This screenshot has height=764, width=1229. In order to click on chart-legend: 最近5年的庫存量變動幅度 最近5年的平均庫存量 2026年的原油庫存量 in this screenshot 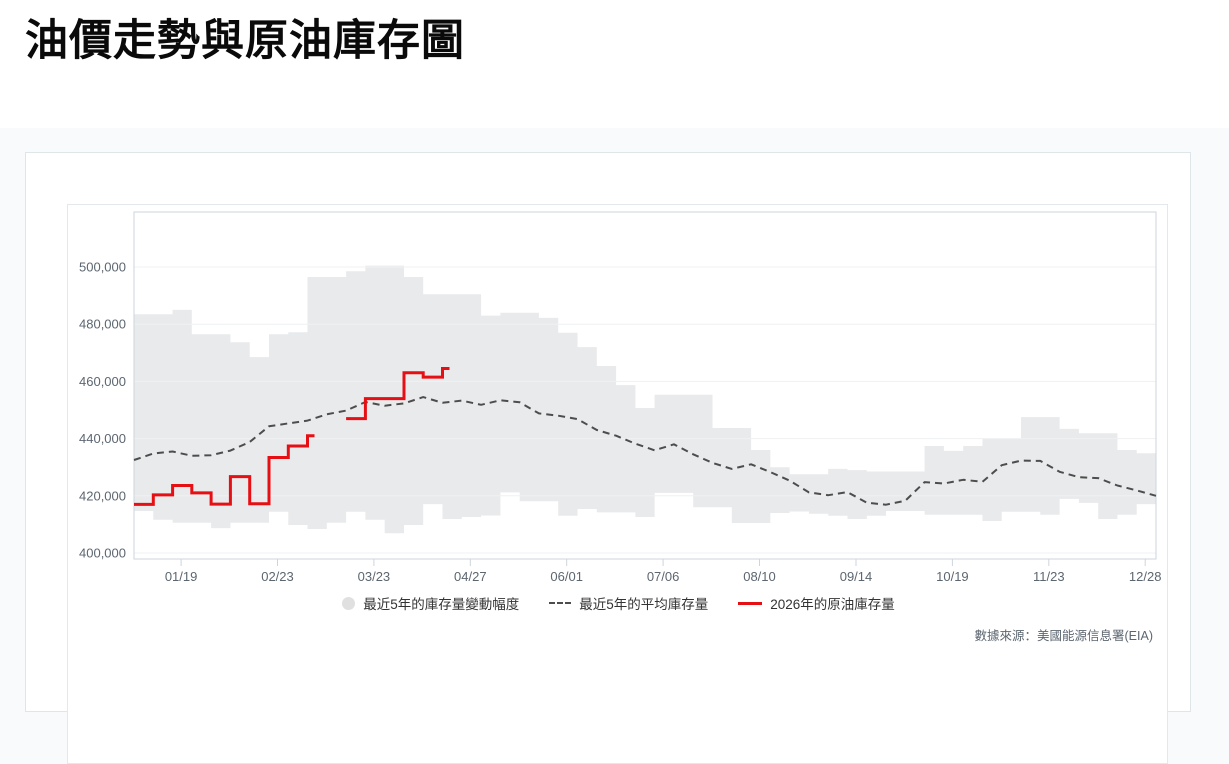, I will do `click(618, 603)`.